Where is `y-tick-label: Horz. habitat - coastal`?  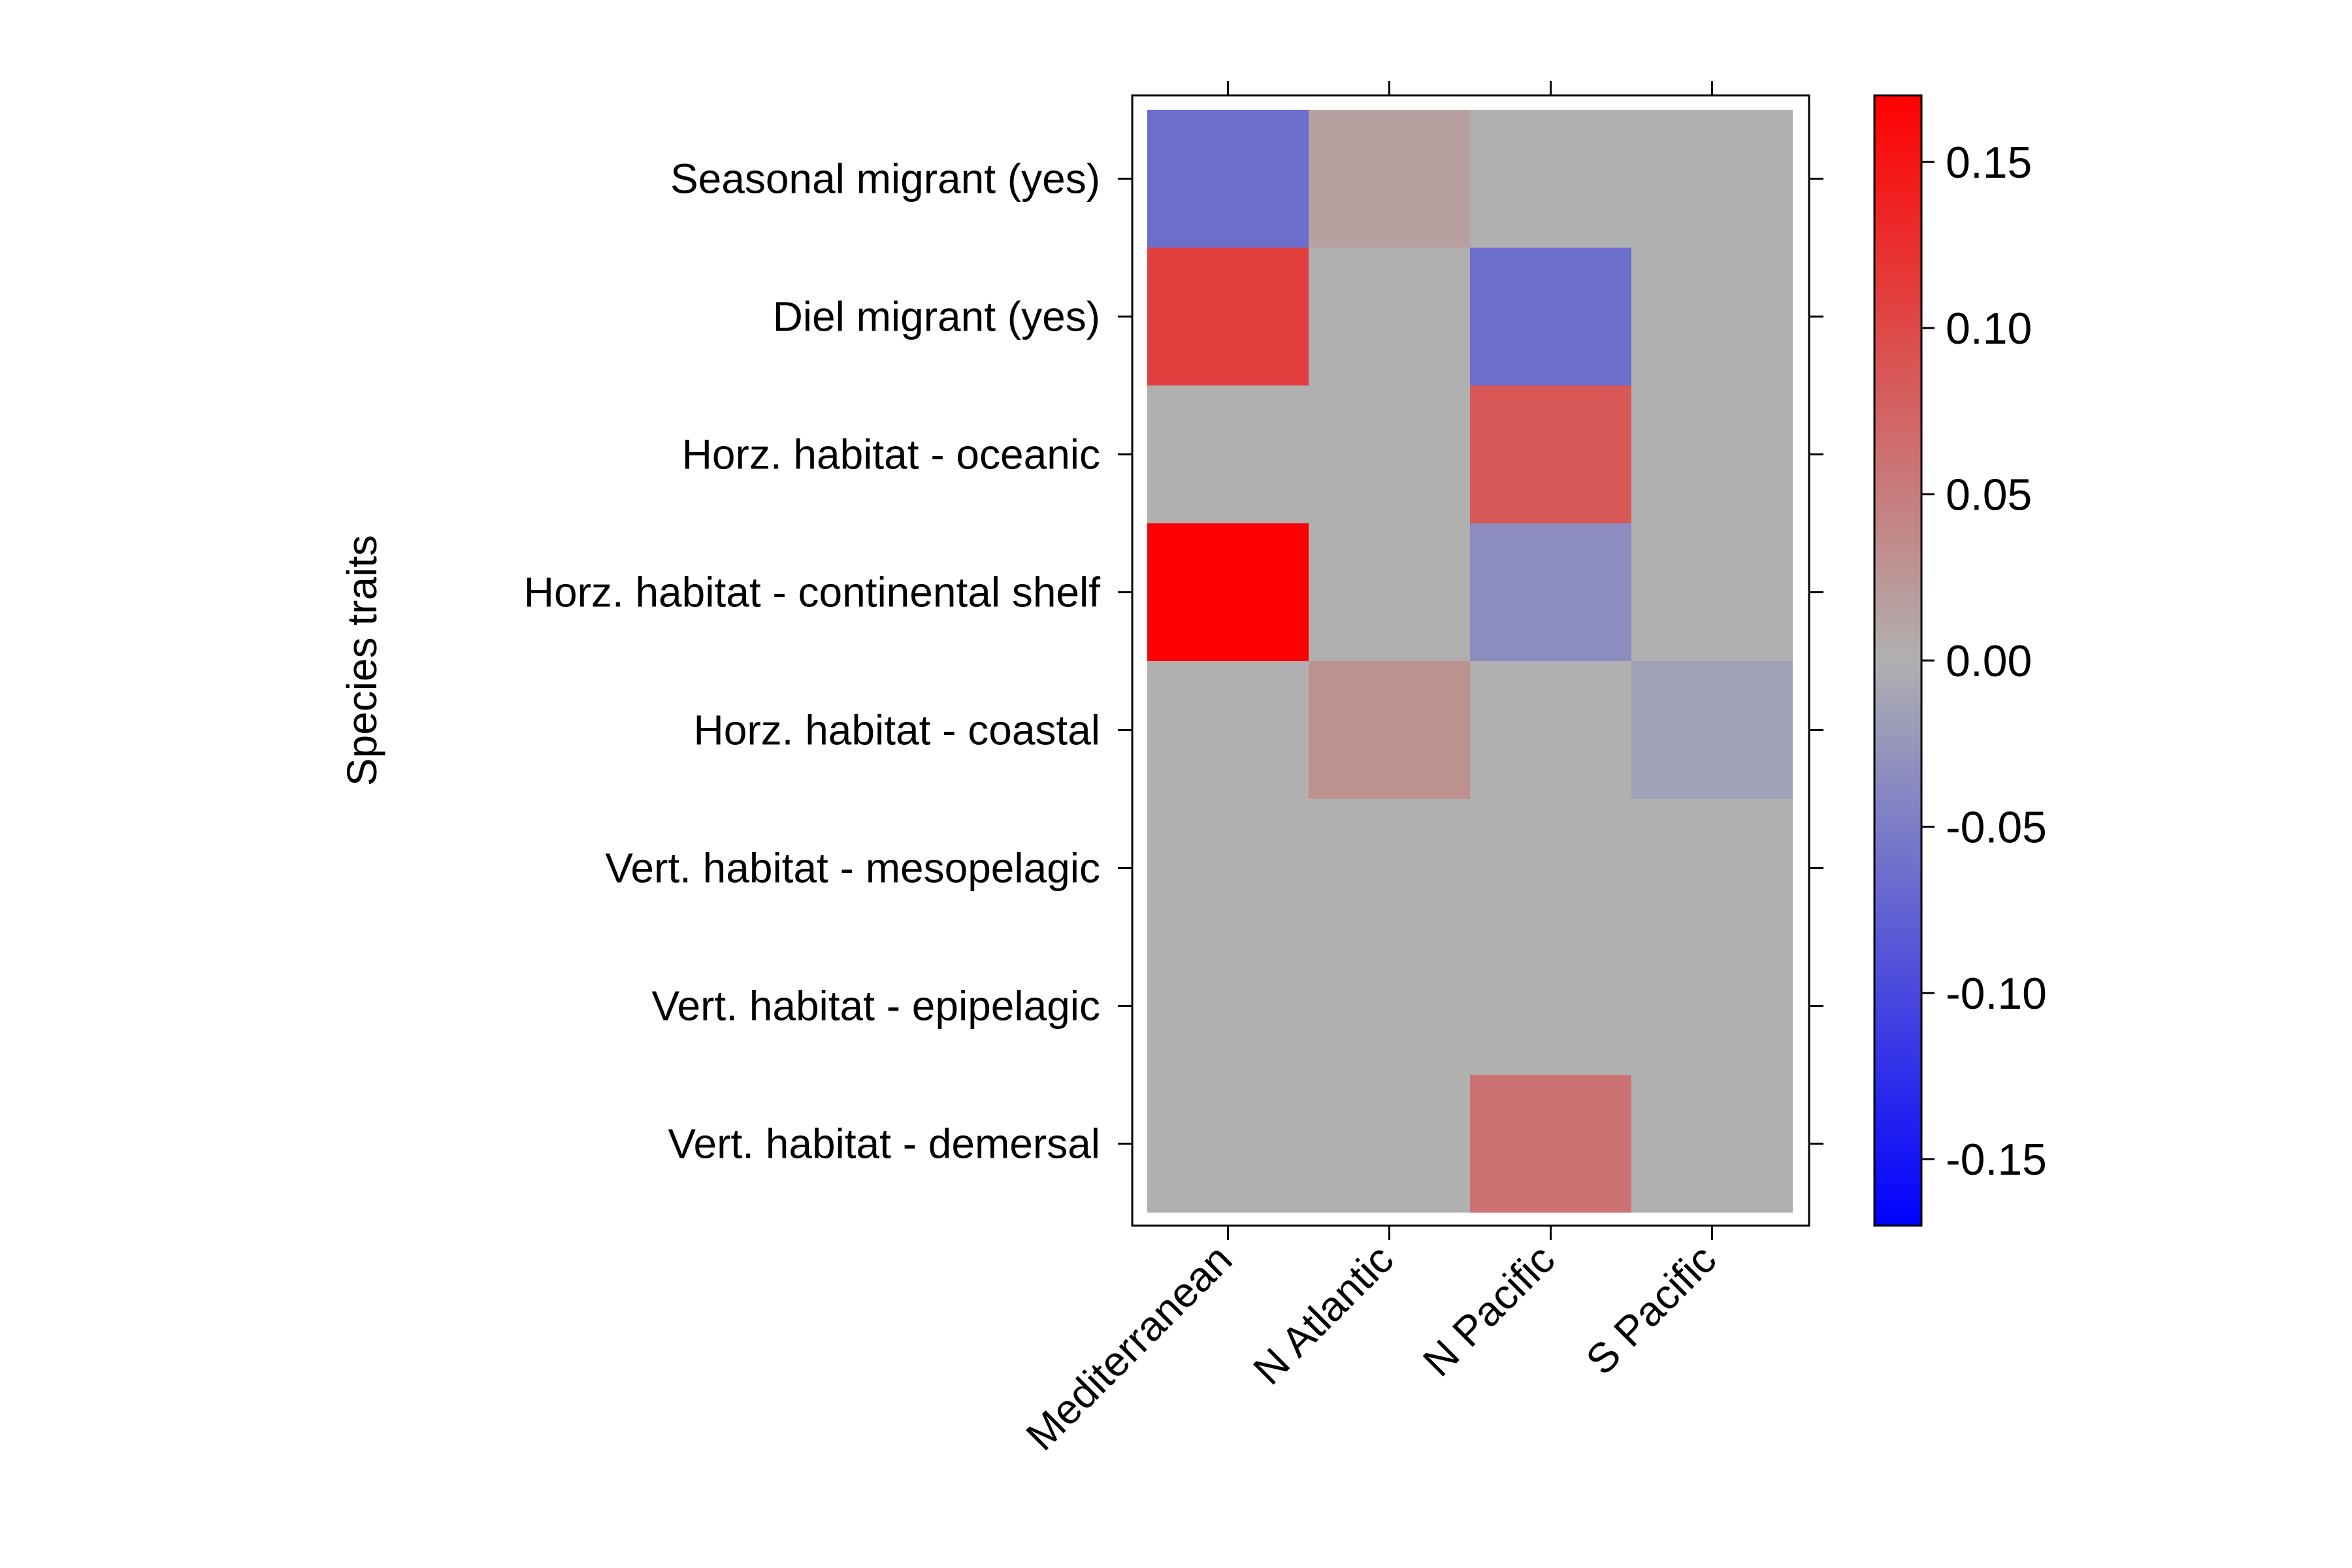
y-tick-label: Horz. habitat - coastal is located at coordinates (897, 730).